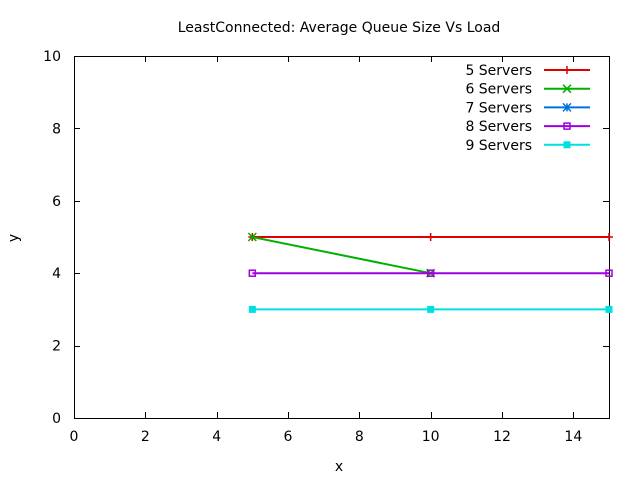  What do you see at coordinates (56, 274) in the screenshot?
I see `y-tick-label: 4` at bounding box center [56, 274].